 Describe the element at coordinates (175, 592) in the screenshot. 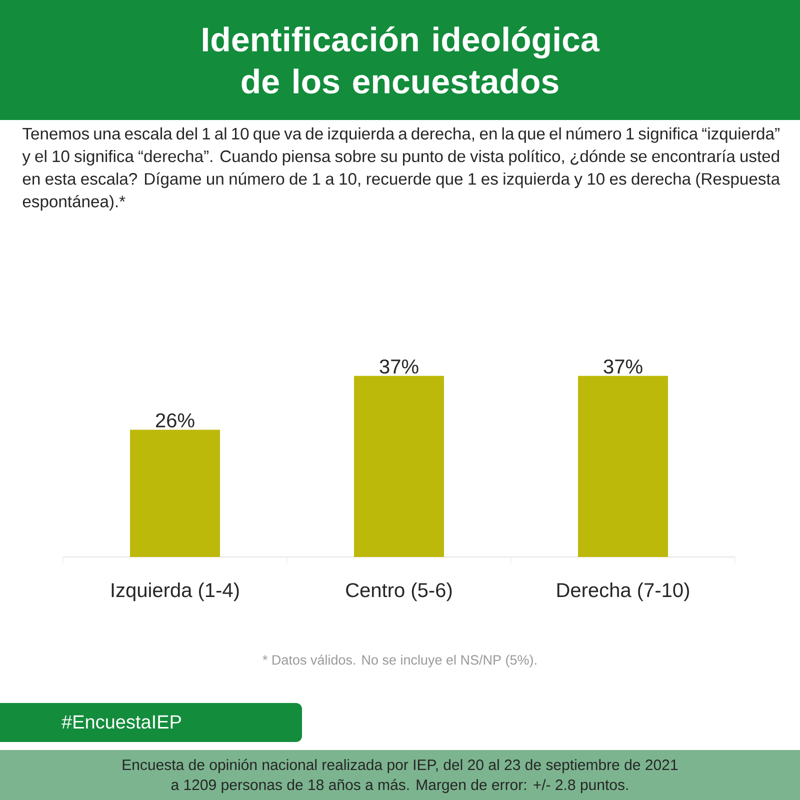

I see `x-tick-label: Izquierda (1-4)` at that location.